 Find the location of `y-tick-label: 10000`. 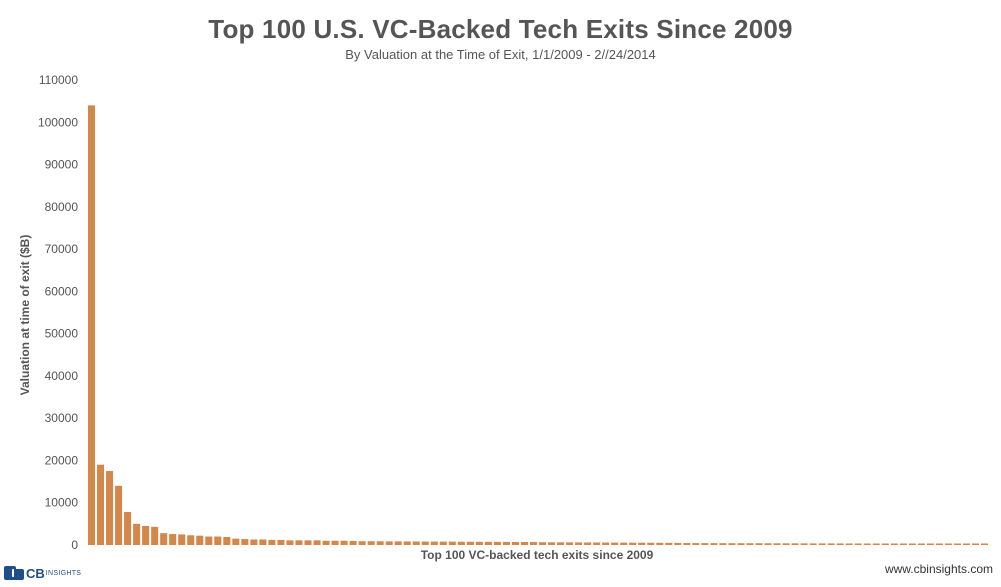

y-tick-label: 10000 is located at coordinates (62, 503).